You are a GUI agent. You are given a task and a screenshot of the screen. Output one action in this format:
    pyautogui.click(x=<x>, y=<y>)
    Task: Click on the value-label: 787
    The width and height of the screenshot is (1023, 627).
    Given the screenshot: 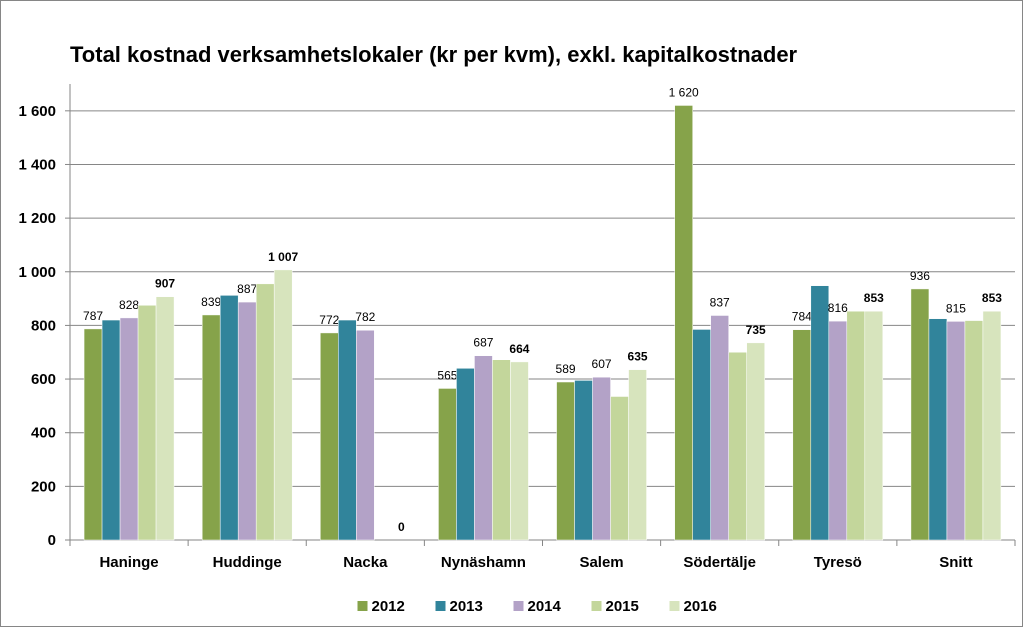 What is the action you would take?
    pyautogui.click(x=93, y=316)
    